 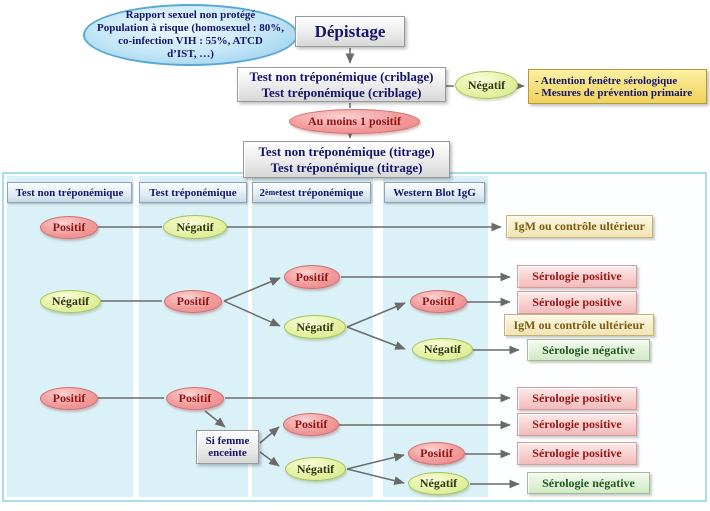 I want to click on branch1-result-label: IgM ou contrôle ultérieur, so click(x=579, y=226).